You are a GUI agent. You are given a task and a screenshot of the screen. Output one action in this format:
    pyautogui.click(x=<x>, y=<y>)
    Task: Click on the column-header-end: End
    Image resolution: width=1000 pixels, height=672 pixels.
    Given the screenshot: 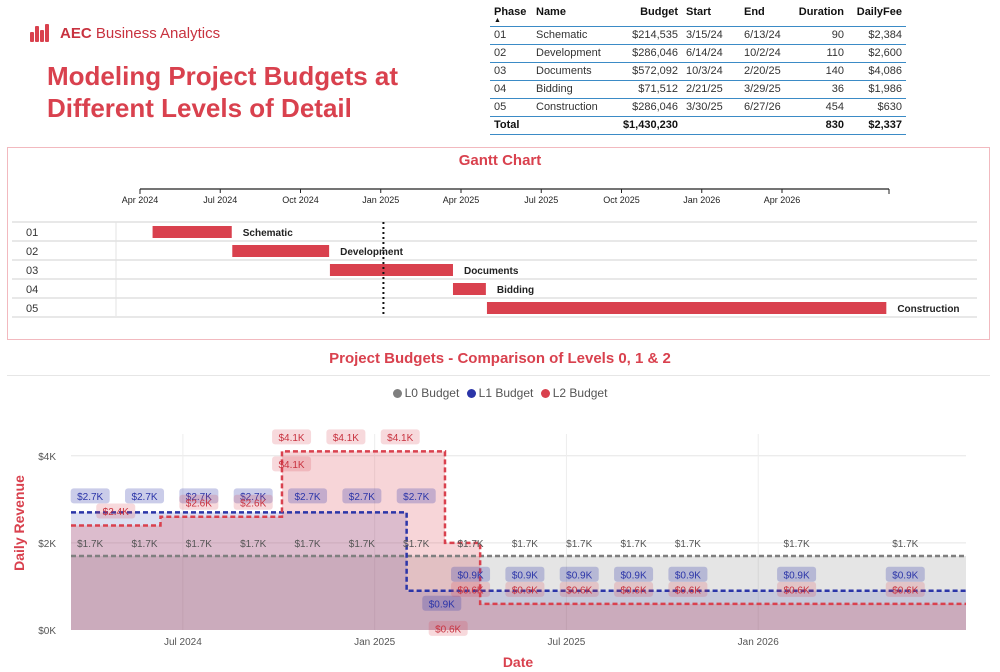 What is the action you would take?
    pyautogui.click(x=754, y=12)
    